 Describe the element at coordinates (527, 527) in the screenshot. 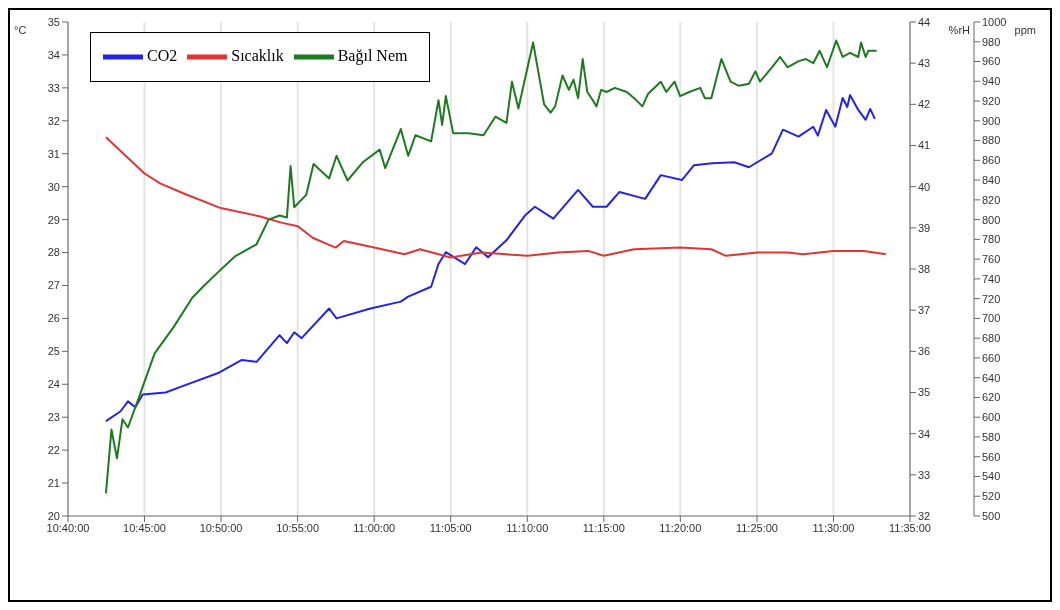

I see `x-tick-label: 11:10:00` at that location.